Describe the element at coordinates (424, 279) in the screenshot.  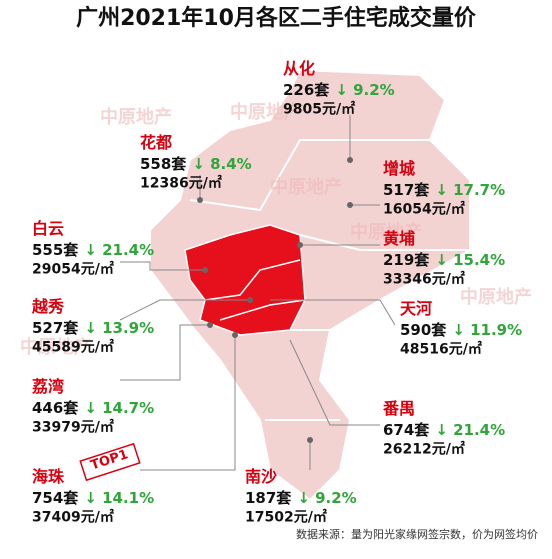
I see `district-price: 33346元/㎡` at that location.